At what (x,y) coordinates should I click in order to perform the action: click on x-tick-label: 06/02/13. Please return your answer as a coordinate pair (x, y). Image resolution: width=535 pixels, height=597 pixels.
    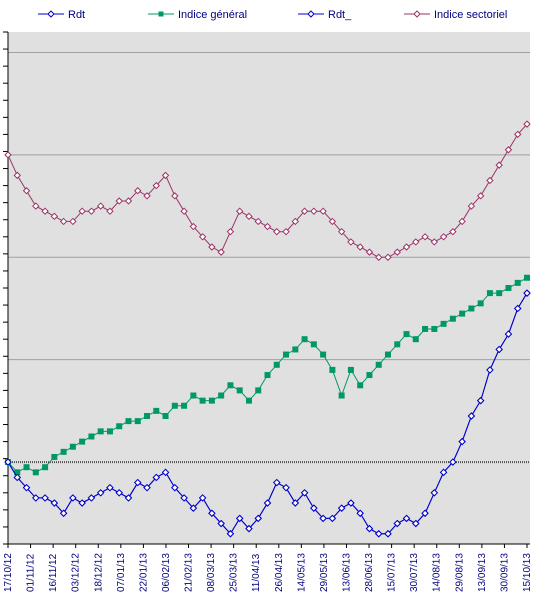
    Looking at the image, I should click on (166, 572).